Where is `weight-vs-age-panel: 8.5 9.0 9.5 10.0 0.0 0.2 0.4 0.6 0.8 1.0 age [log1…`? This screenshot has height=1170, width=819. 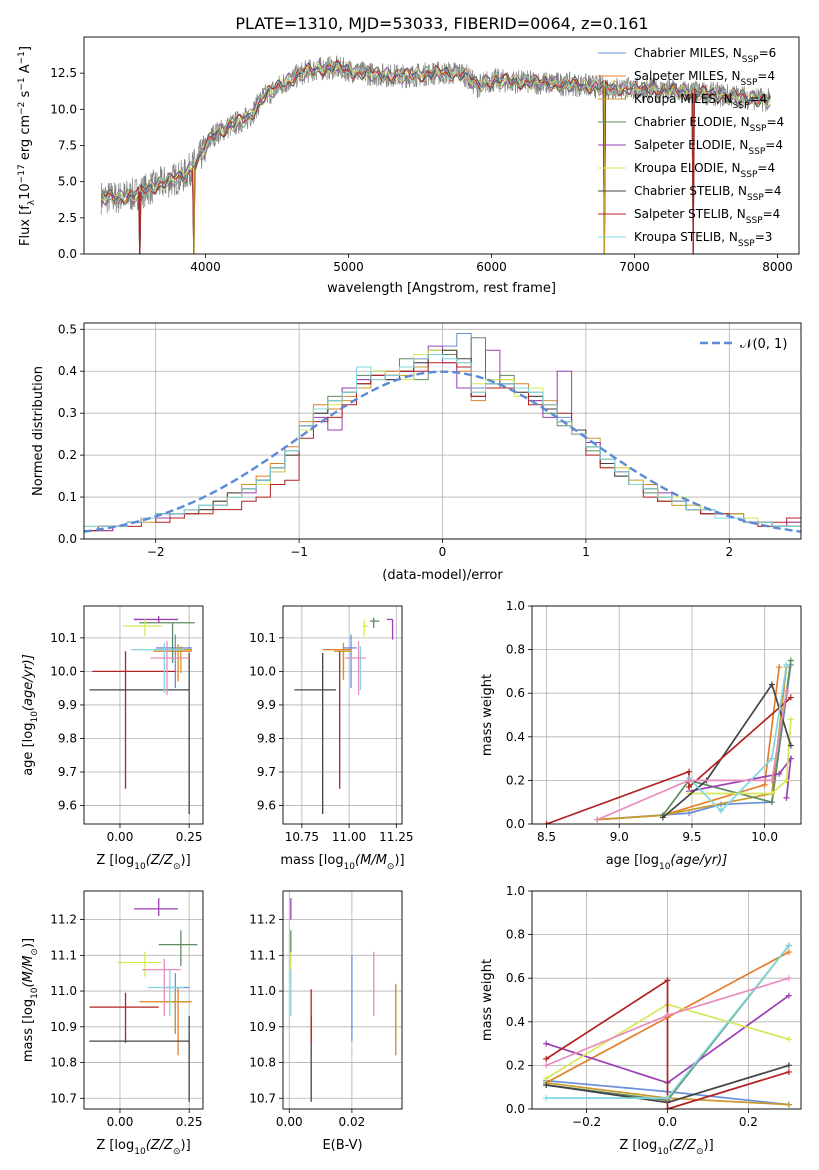 weight-vs-age-panel: 8.5 9.0 9.5 10.0 0.0 0.2 0.4 0.6 0.8 1.0 age [log1… is located at coordinates (641, 735).